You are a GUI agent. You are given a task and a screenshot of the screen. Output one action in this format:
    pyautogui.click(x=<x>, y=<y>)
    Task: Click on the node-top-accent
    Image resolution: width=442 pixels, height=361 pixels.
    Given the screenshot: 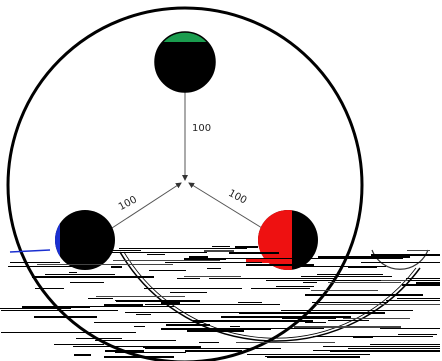 What is the action you would take?
    pyautogui.click(x=185, y=37)
    